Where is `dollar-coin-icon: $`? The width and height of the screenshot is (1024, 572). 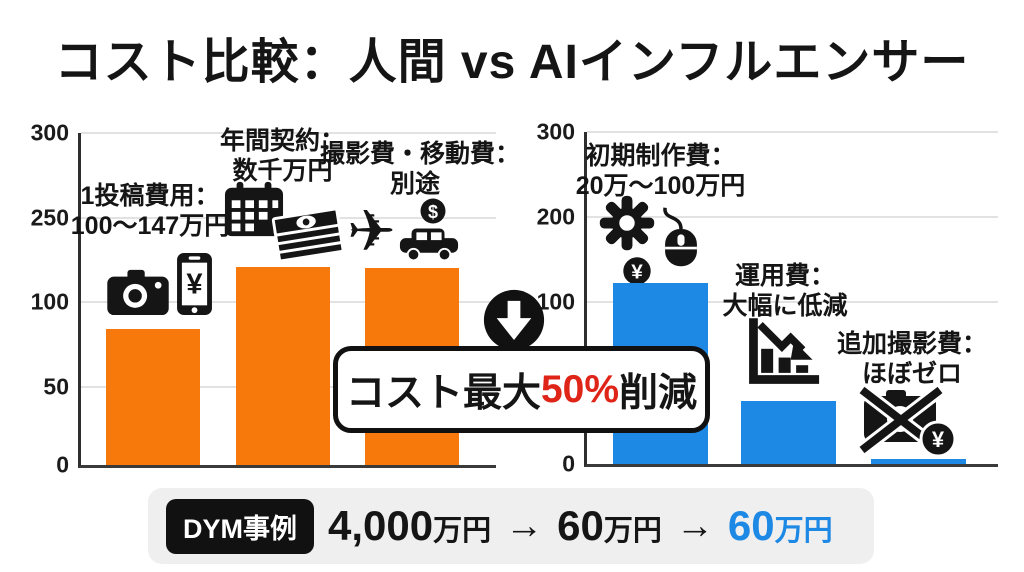 dollar-coin-icon: $ is located at coordinates (433, 211).